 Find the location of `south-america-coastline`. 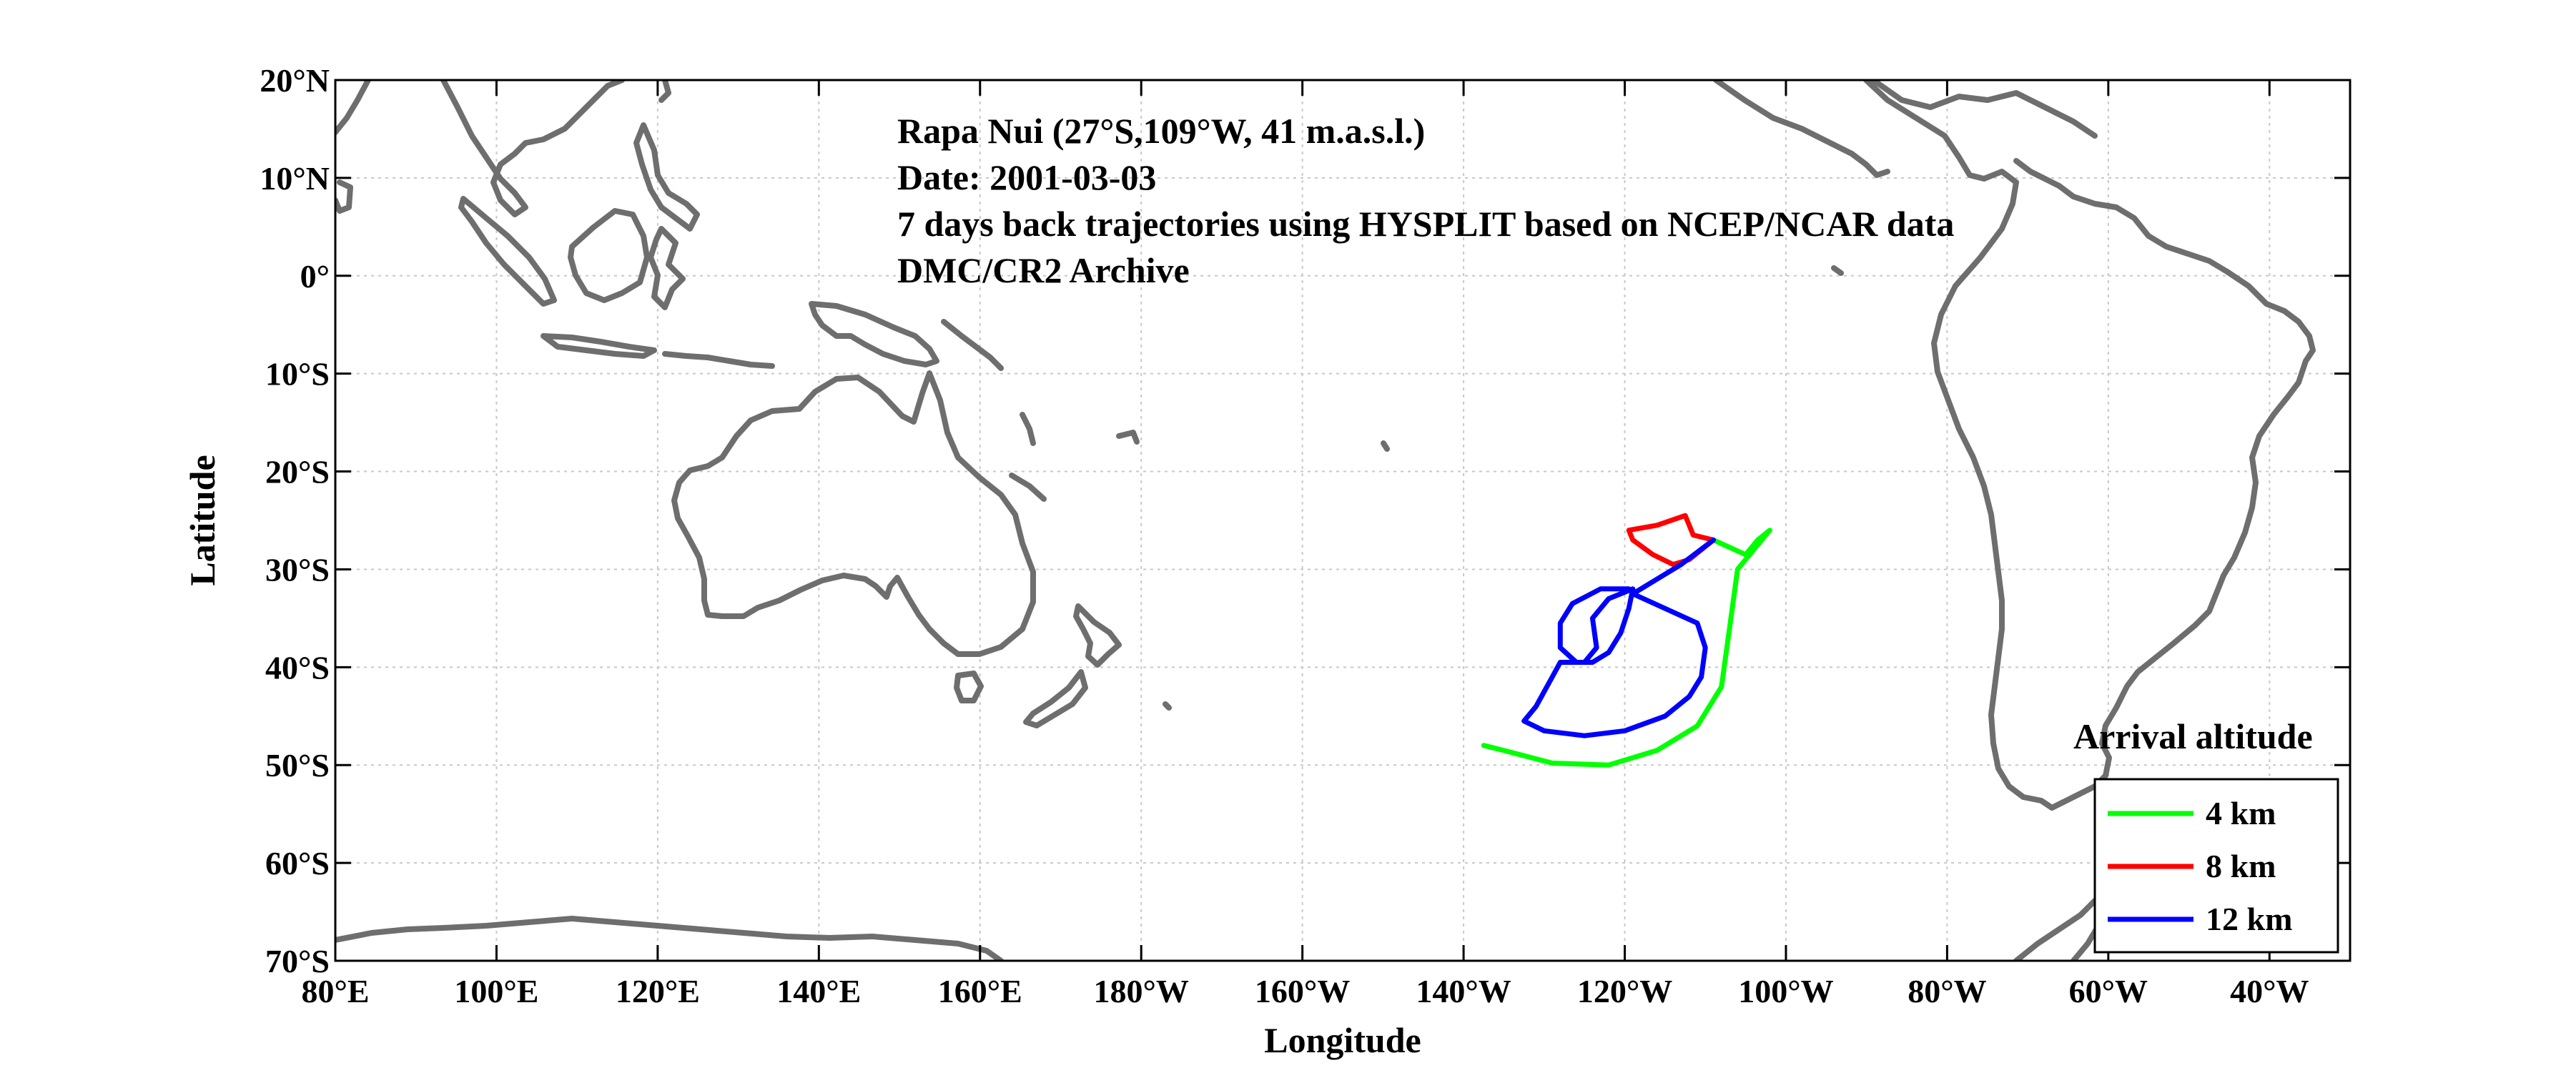

south-america-coastline is located at coordinates (2089, 445).